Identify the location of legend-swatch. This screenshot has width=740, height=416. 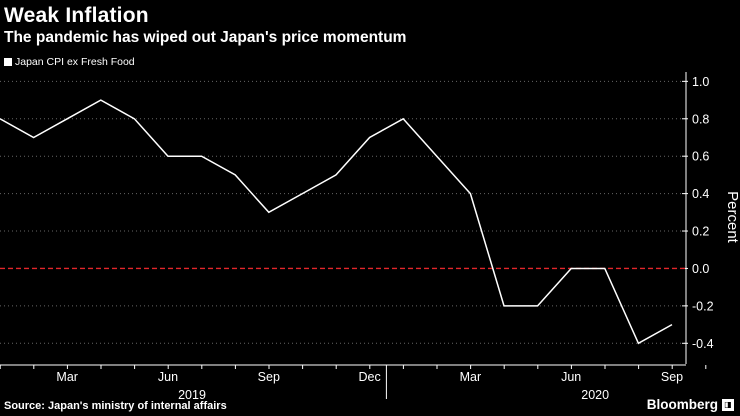
(8, 62).